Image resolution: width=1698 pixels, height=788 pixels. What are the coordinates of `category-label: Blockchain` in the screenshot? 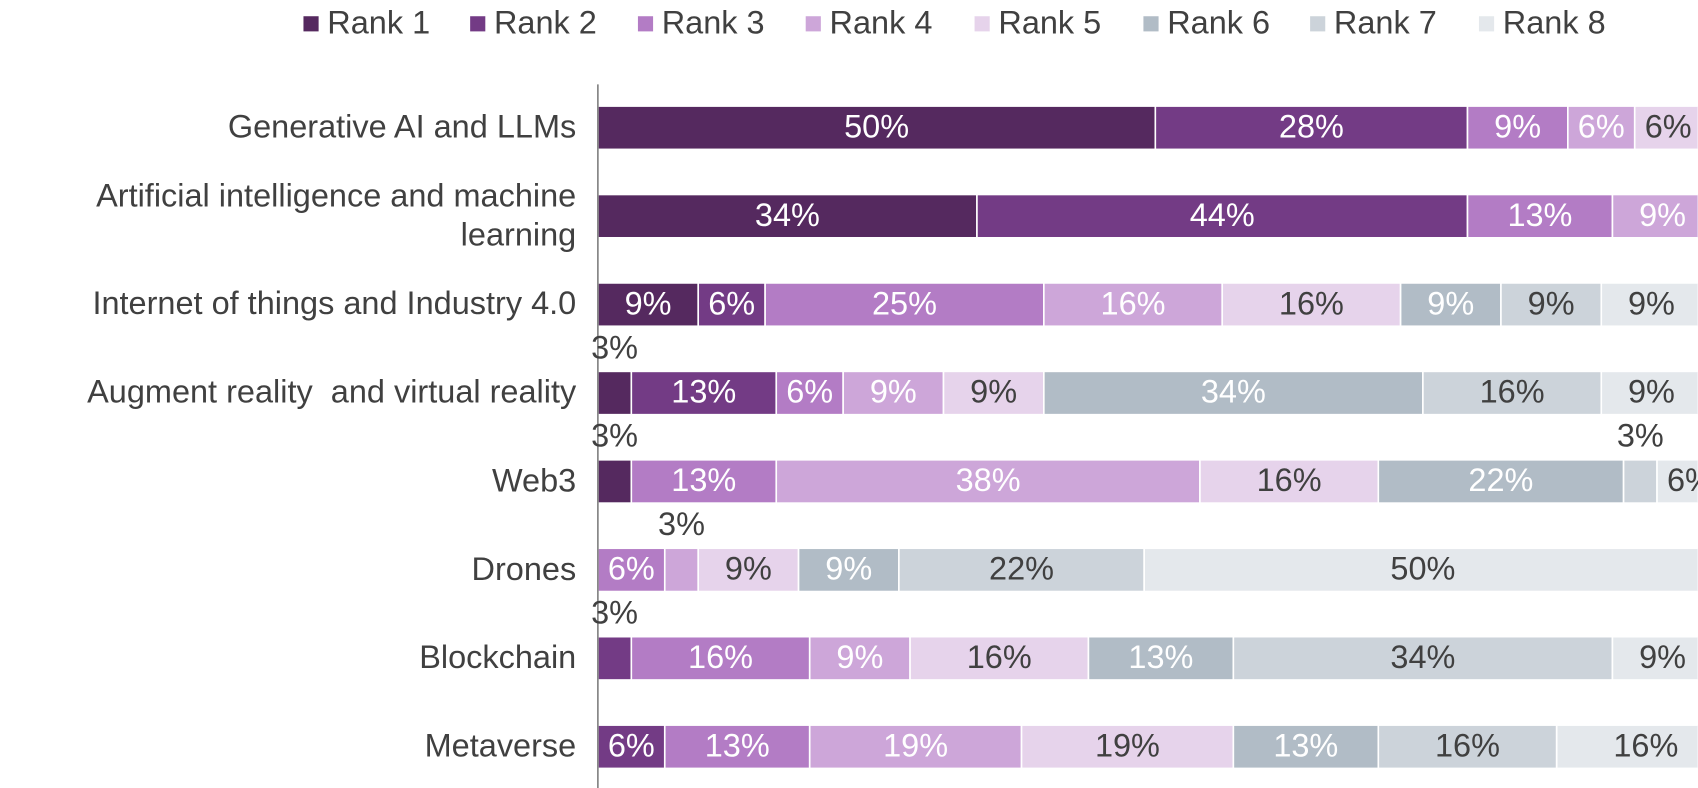 It's located at (498, 657).